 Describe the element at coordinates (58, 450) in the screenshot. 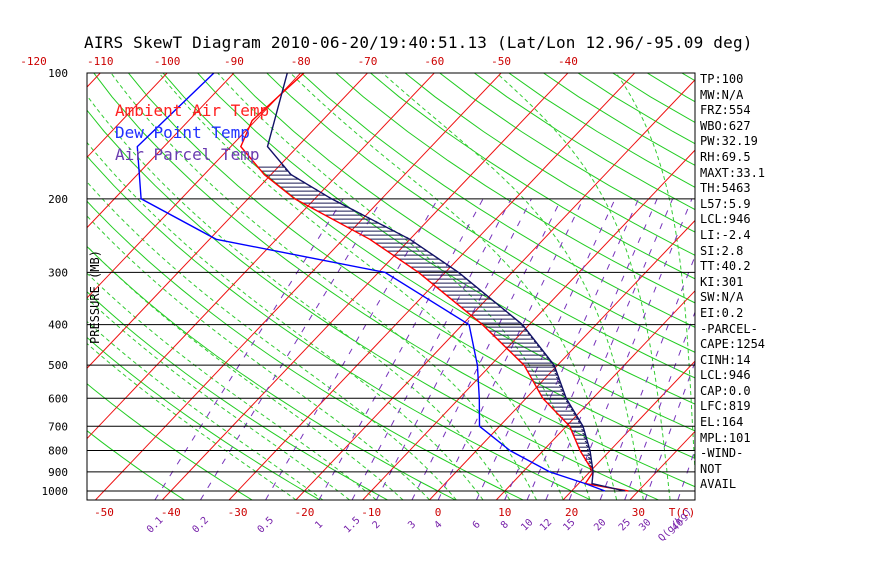

I see `pressure-tick-label: 800` at that location.